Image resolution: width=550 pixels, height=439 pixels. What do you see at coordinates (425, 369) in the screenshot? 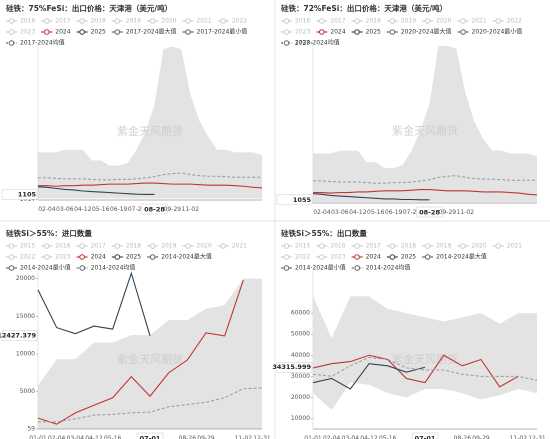
I see `mean-line` at bounding box center [425, 369].